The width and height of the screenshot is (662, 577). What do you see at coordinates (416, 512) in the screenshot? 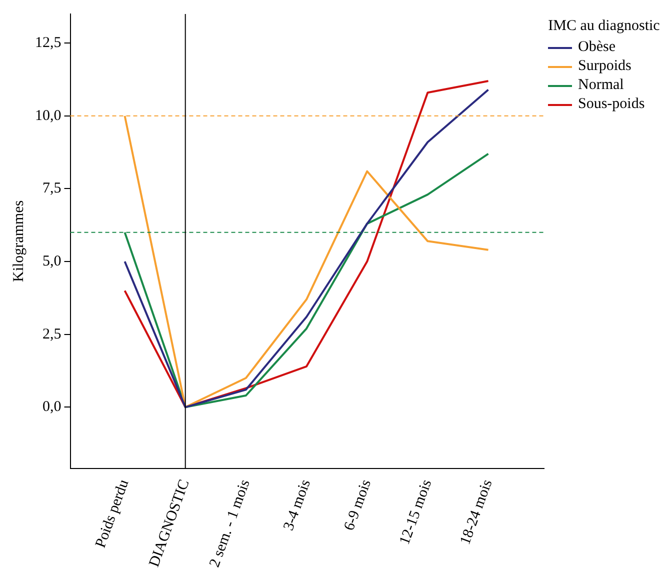
I see `x-tick-label: 12-15 mois` at bounding box center [416, 512].